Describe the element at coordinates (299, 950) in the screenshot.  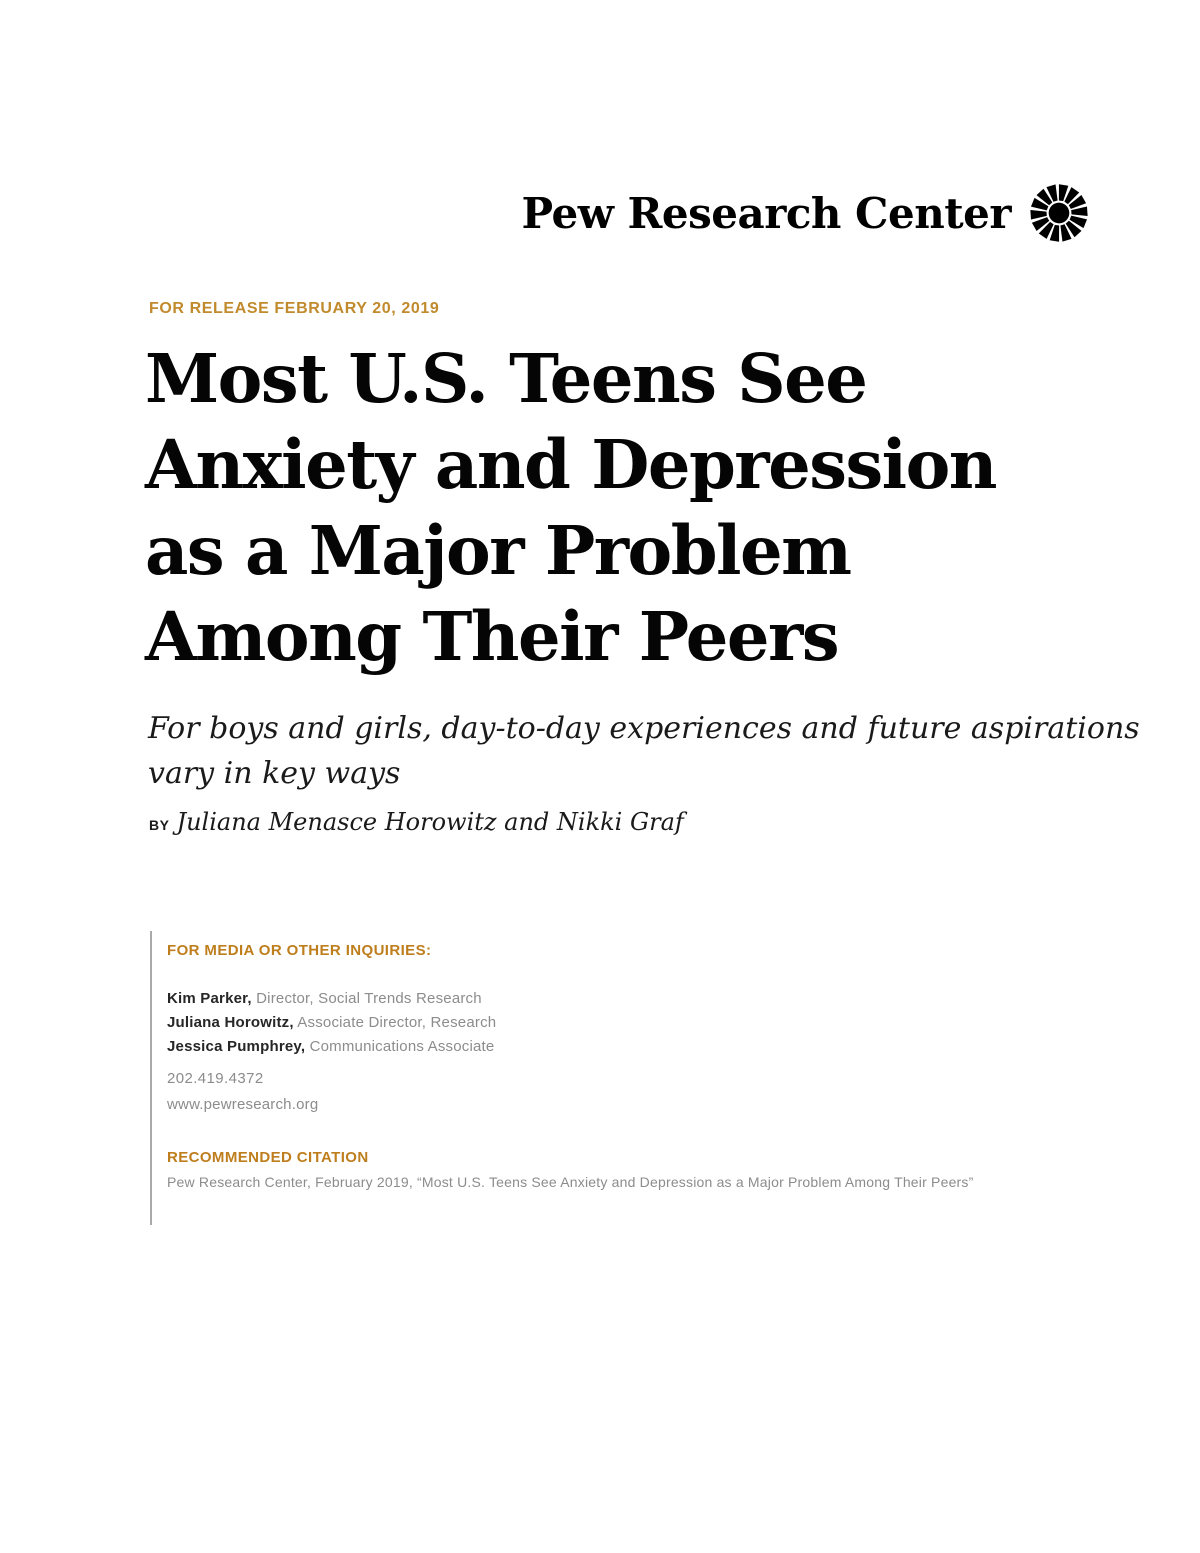
I see `media-inquiries-heading: FOR MEDIA OR OTHER INQUIRIES:` at that location.